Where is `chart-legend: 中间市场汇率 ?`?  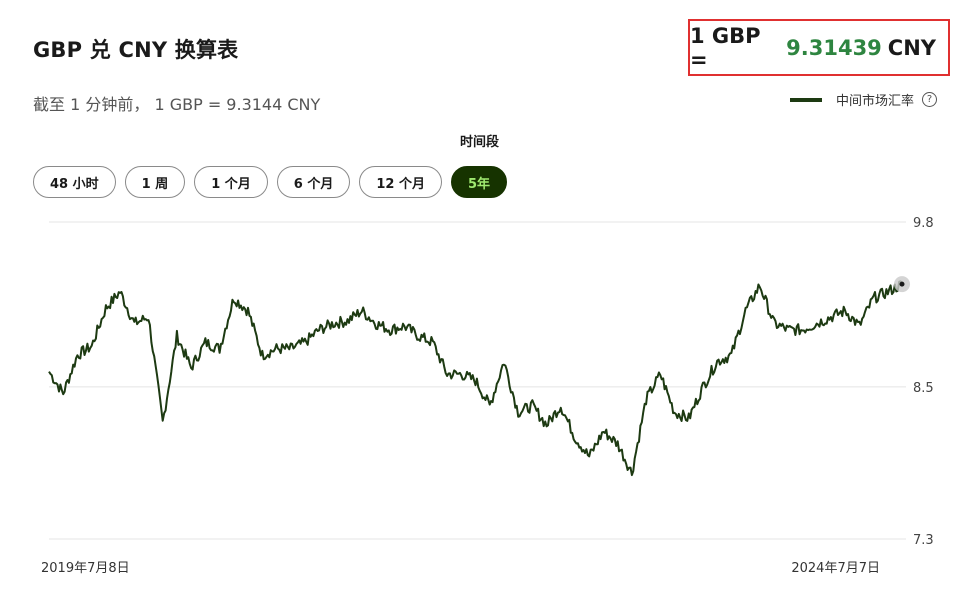
chart-legend: 中间市场汇率 ? is located at coordinates (863, 99).